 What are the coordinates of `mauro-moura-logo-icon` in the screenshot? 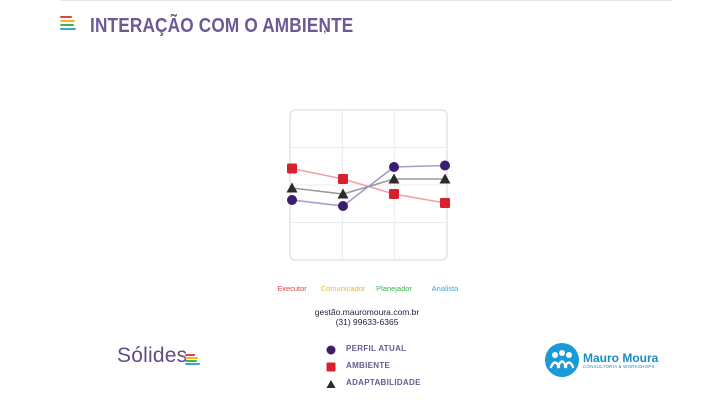 It's located at (562, 360).